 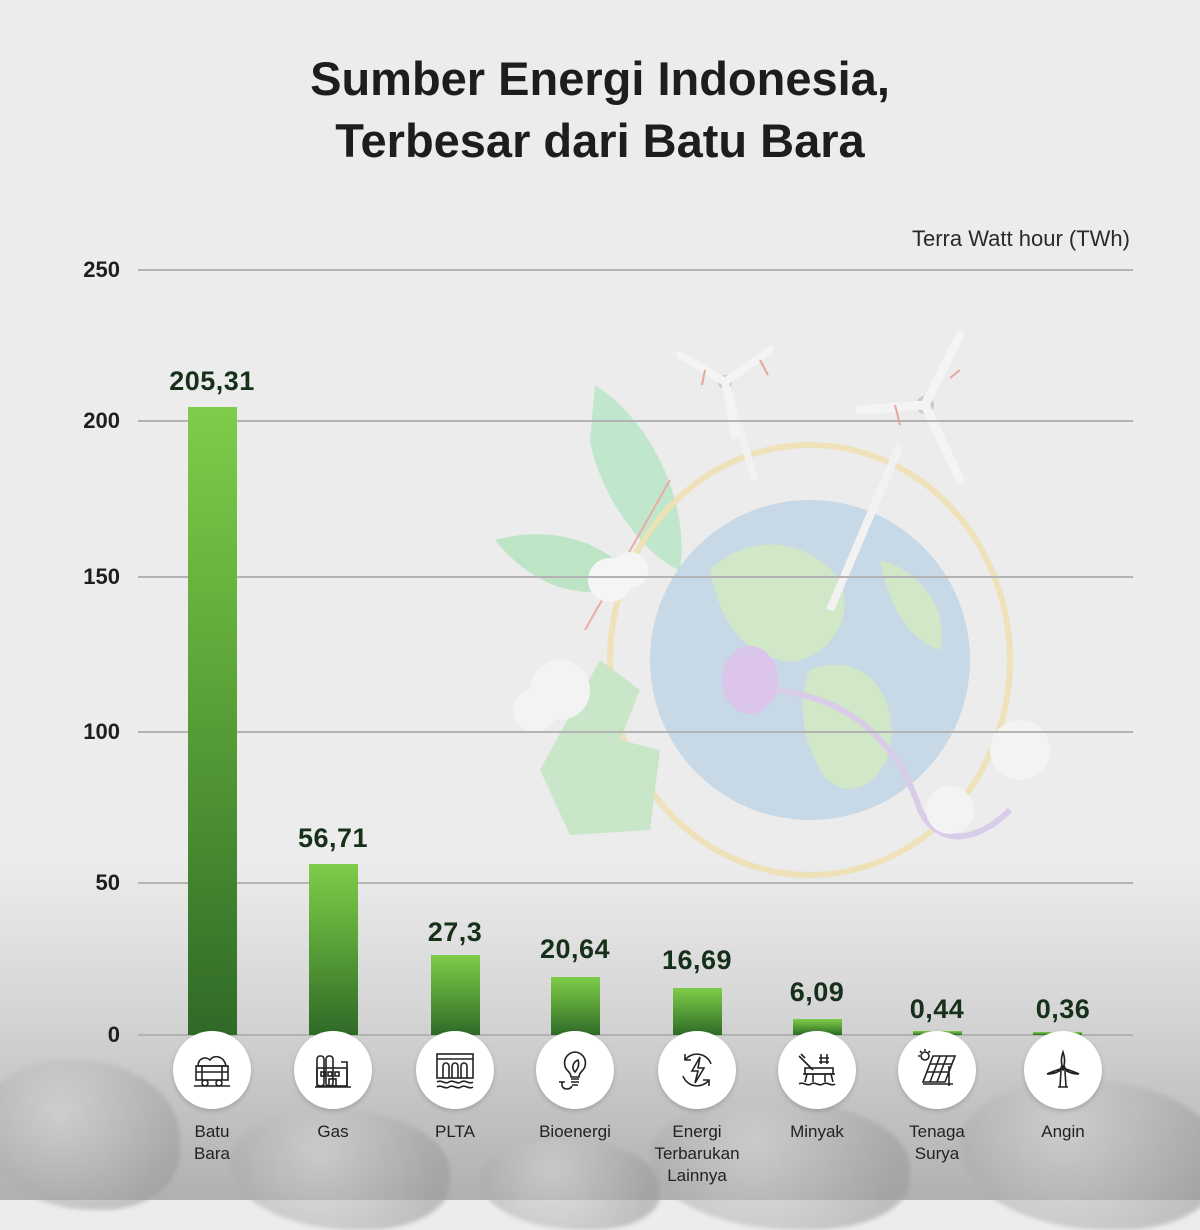 What do you see at coordinates (697, 960) in the screenshot?
I see `value-label: 16,69` at bounding box center [697, 960].